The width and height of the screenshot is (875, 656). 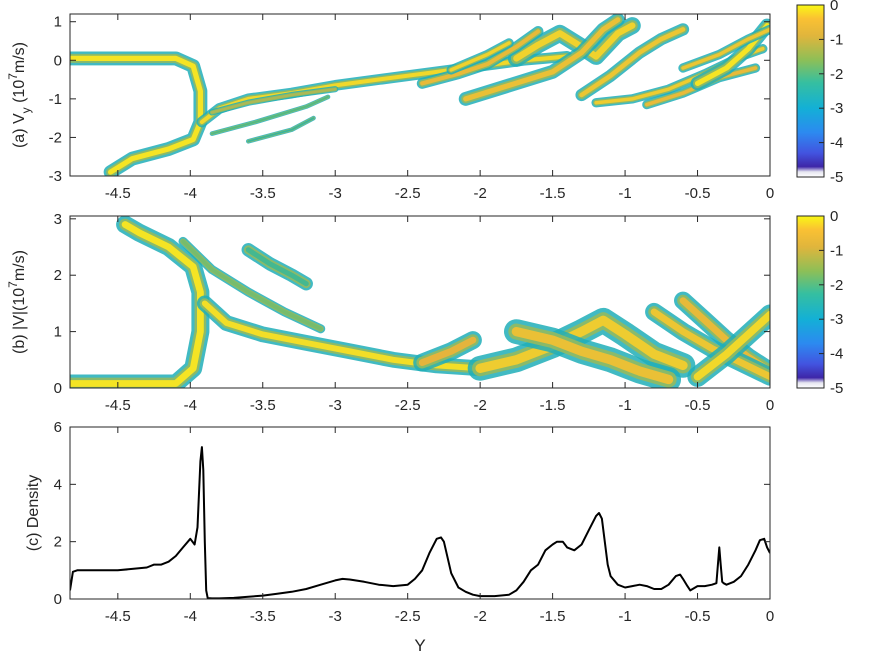 I want to click on panel-b-colorbar: 0 -1 -2 -3 -4 -5, so click(x=819, y=302).